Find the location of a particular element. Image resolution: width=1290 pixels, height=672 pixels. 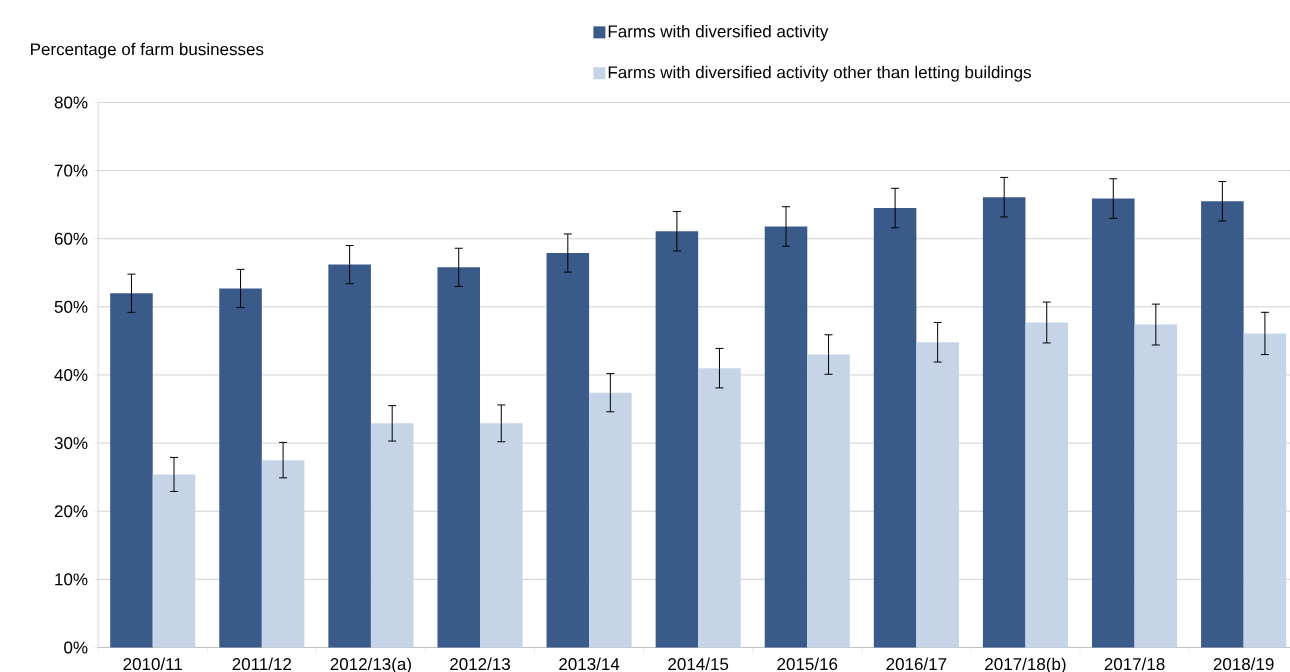

x-tick-label: 2011/12 is located at coordinates (262, 664).